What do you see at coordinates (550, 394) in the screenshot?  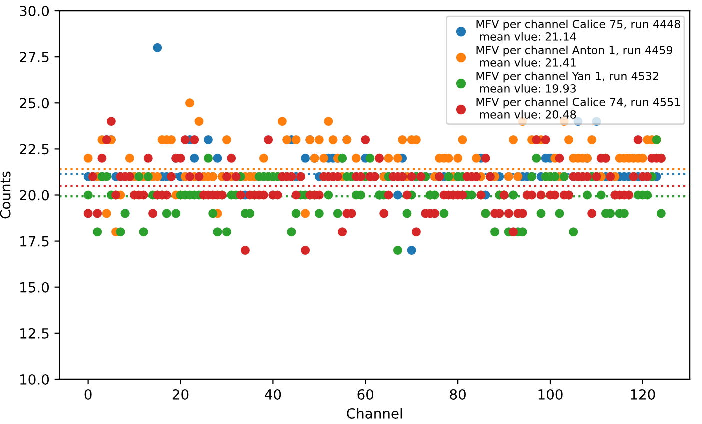 I see `x-tick-label: 100` at bounding box center [550, 394].